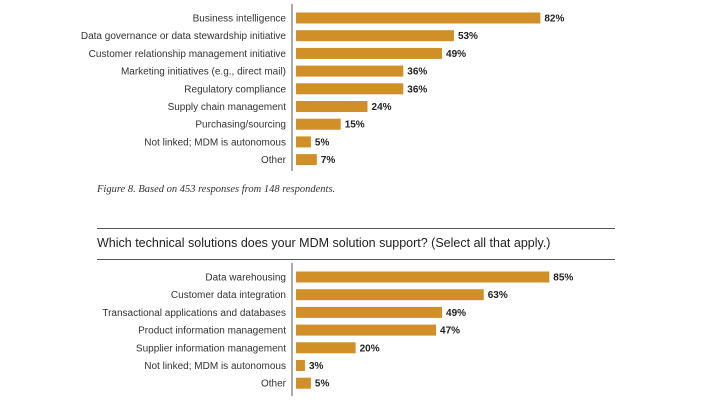  What do you see at coordinates (554, 19) in the screenshot?
I see `value-label: 82%` at bounding box center [554, 19].